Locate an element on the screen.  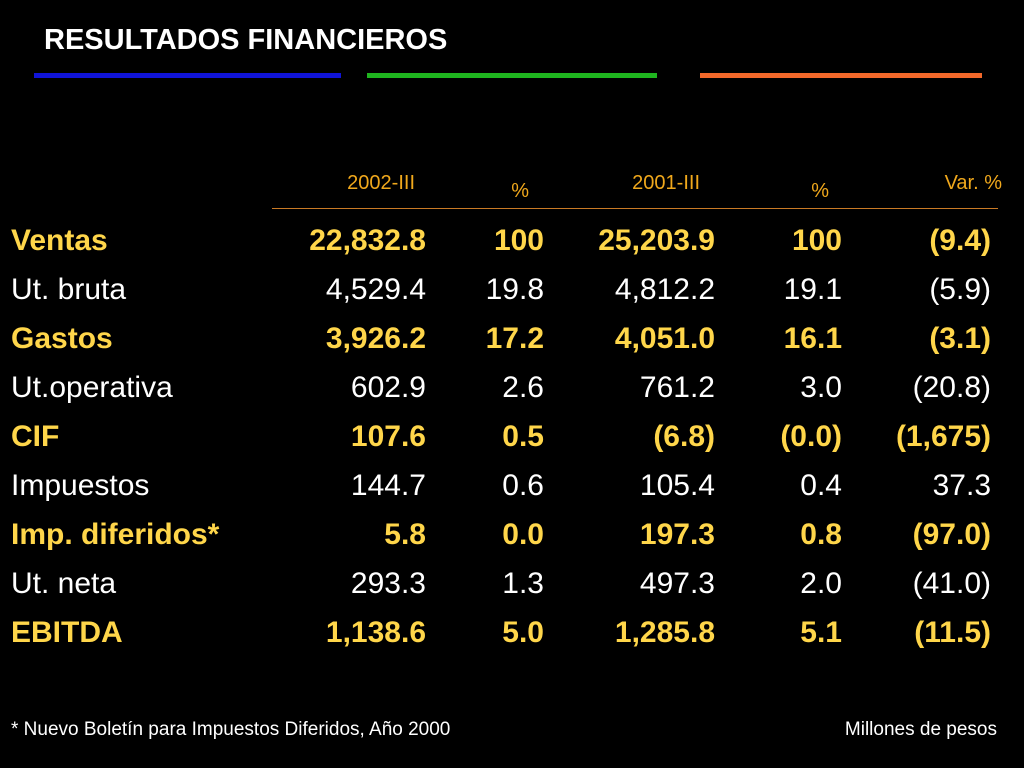
row-label: Impuestos is located at coordinates (80, 485).